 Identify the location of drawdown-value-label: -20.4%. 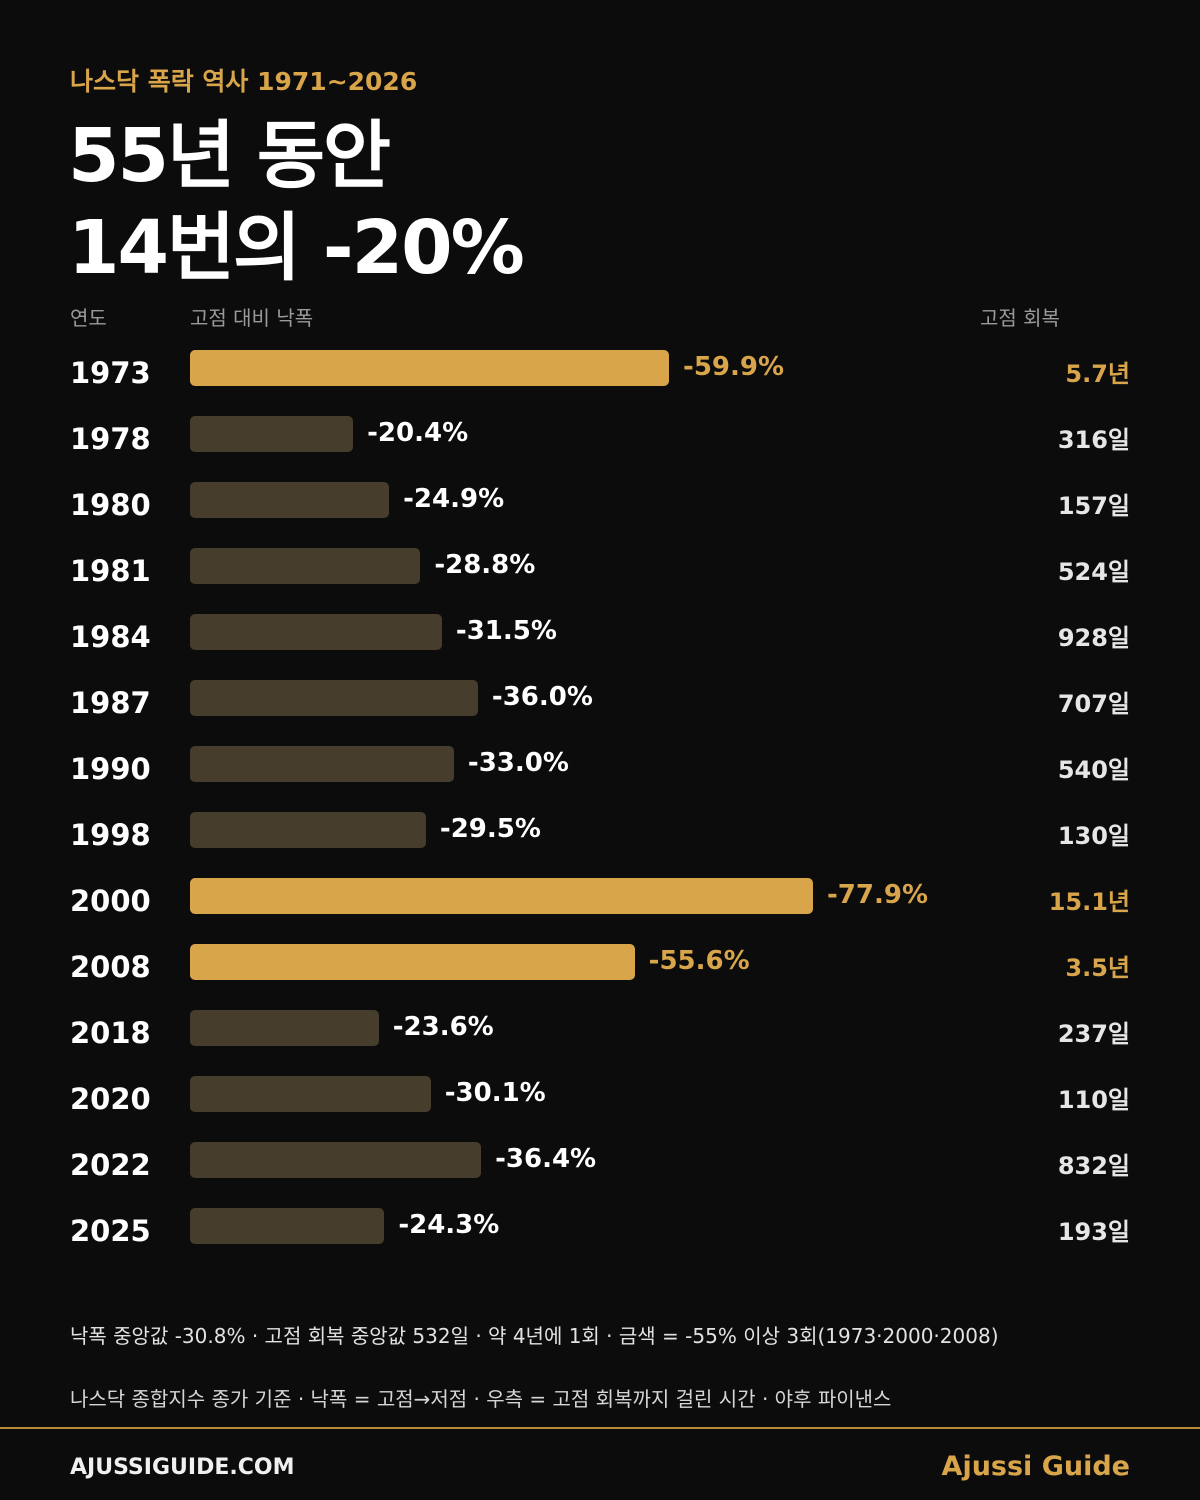
(418, 433).